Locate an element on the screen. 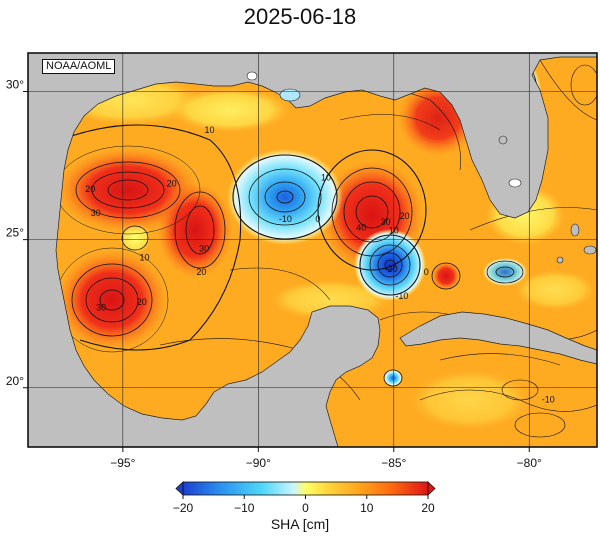 This screenshot has width=600, height=538. cold-eddy-small is located at coordinates (505, 272).